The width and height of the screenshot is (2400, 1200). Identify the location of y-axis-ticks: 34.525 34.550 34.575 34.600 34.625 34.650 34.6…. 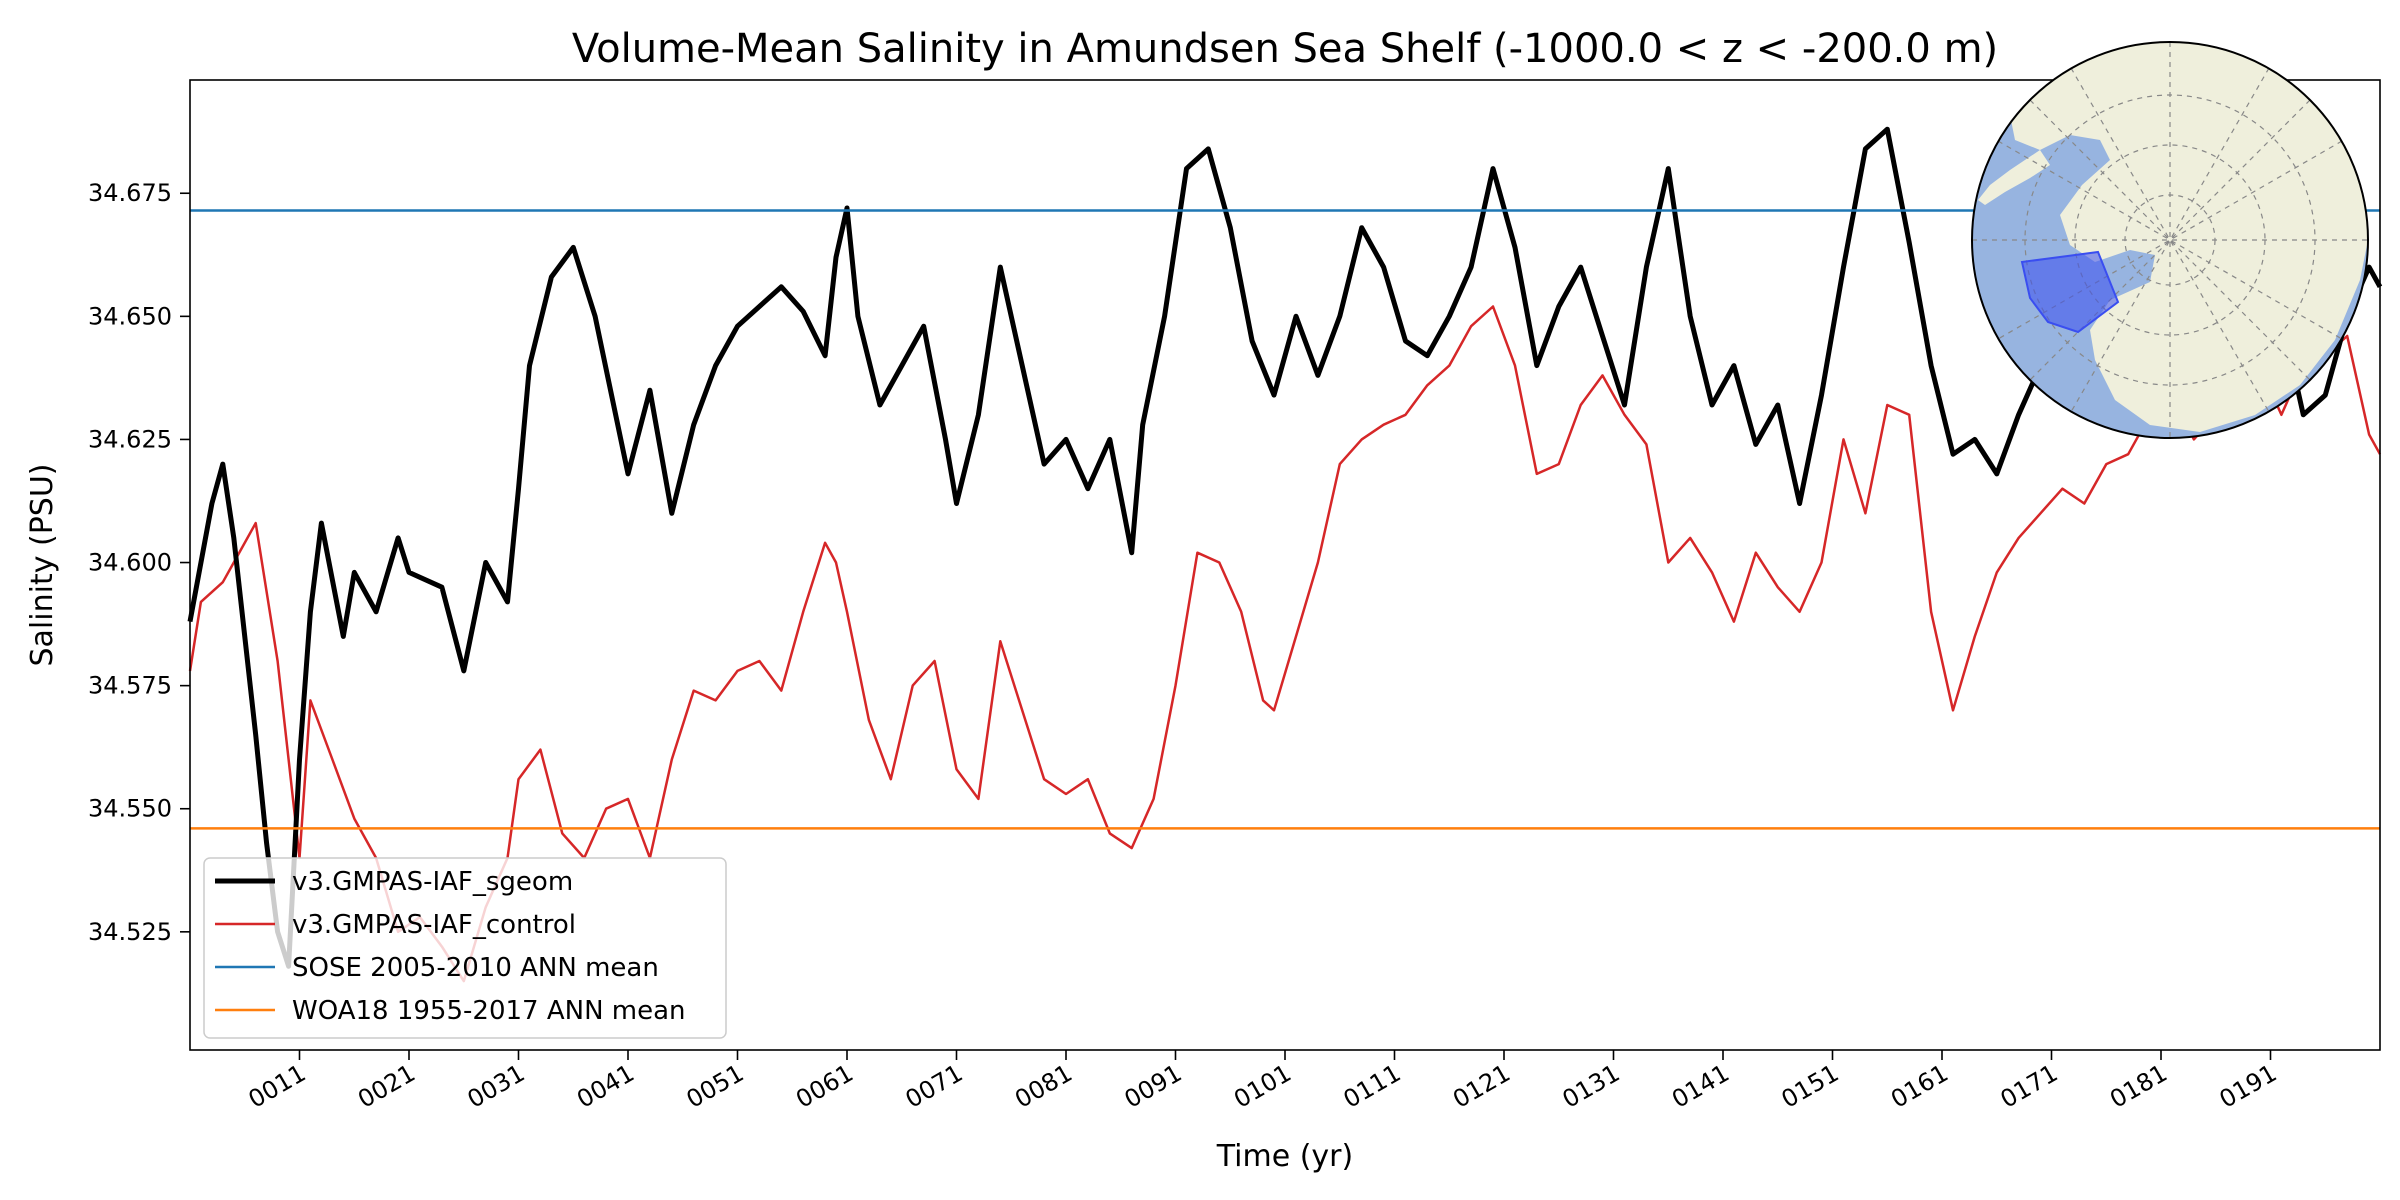
(139, 562).